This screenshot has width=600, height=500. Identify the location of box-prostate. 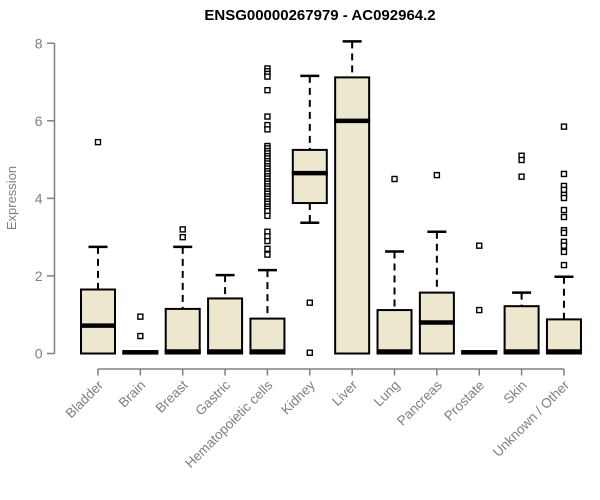
(479, 298).